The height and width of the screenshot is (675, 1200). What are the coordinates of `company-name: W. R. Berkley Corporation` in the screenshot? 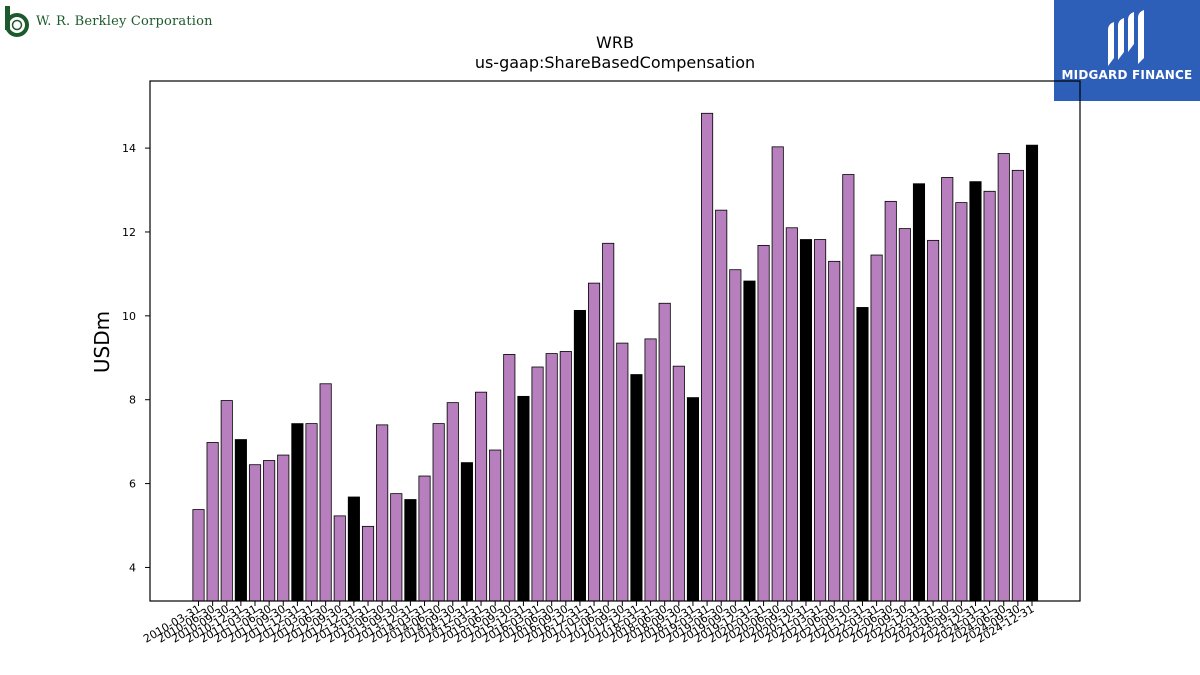 It's located at (124, 21).